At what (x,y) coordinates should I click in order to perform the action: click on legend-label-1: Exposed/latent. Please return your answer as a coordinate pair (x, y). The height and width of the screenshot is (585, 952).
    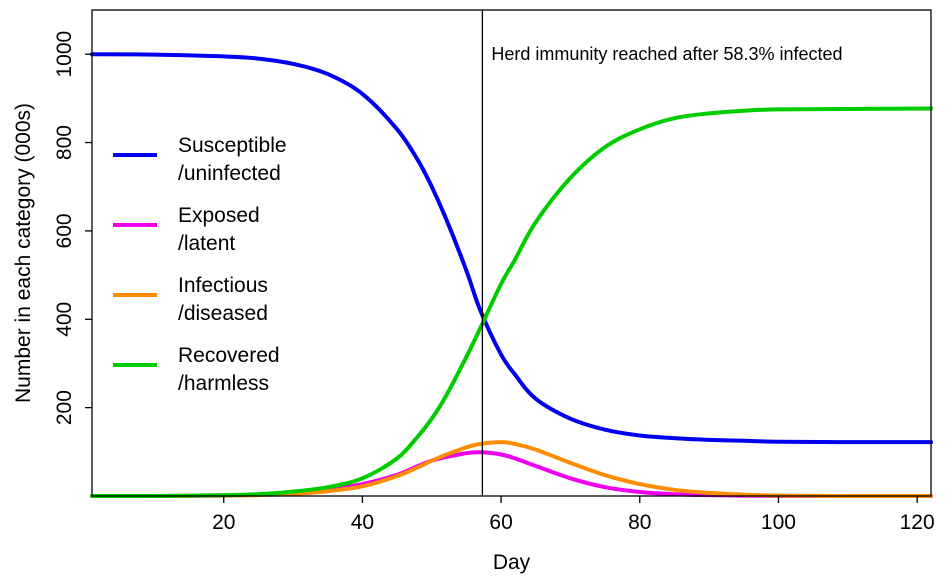
    Looking at the image, I should click on (219, 229).